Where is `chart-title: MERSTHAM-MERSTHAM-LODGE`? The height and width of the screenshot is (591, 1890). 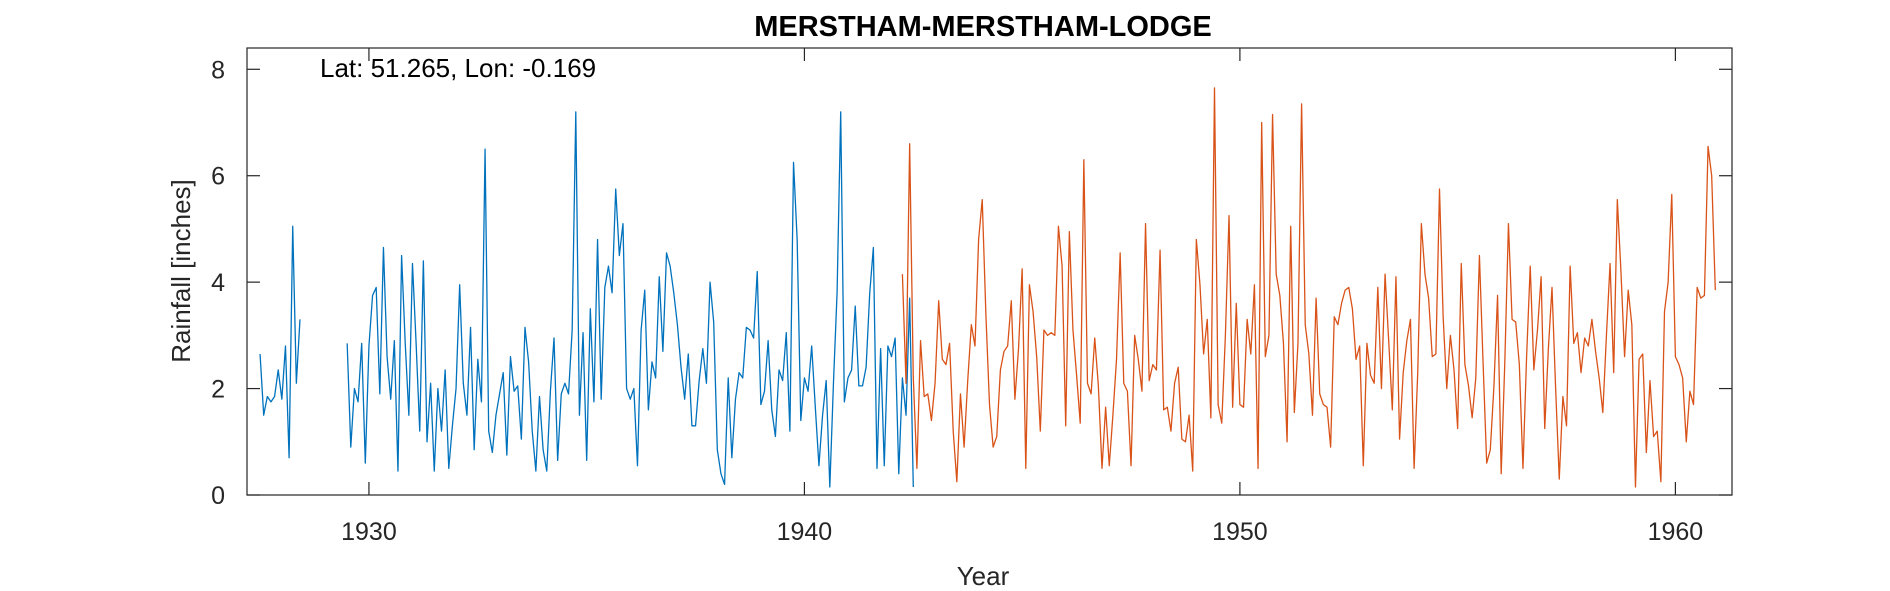 chart-title: MERSTHAM-MERSTHAM-LODGE is located at coordinates (983, 27).